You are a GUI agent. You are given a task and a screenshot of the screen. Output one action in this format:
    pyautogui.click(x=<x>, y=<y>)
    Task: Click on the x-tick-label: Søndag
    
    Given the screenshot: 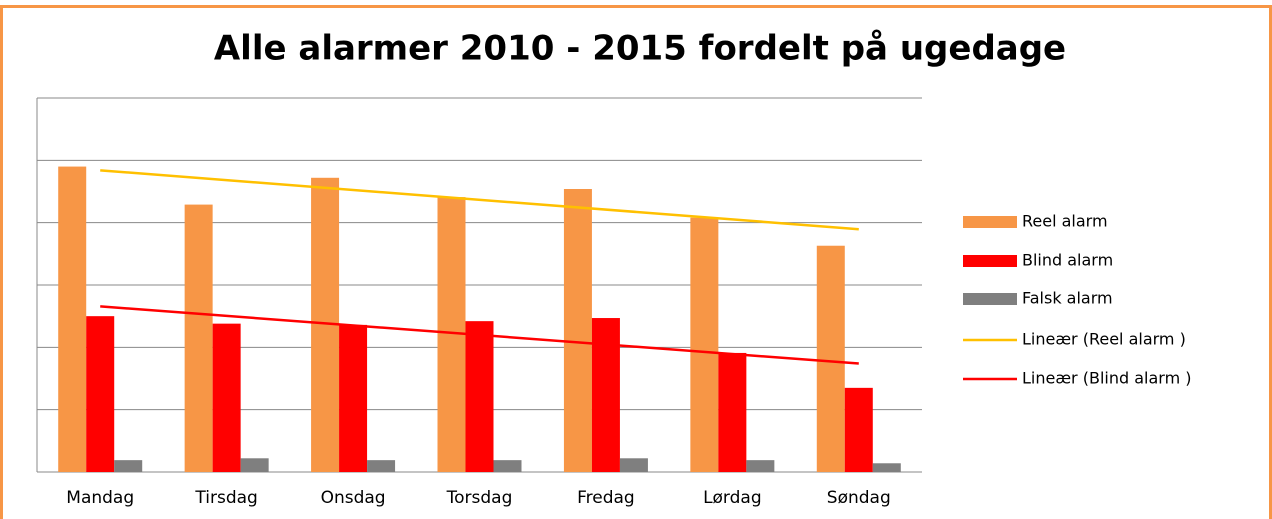 What is the action you would take?
    pyautogui.click(x=859, y=498)
    